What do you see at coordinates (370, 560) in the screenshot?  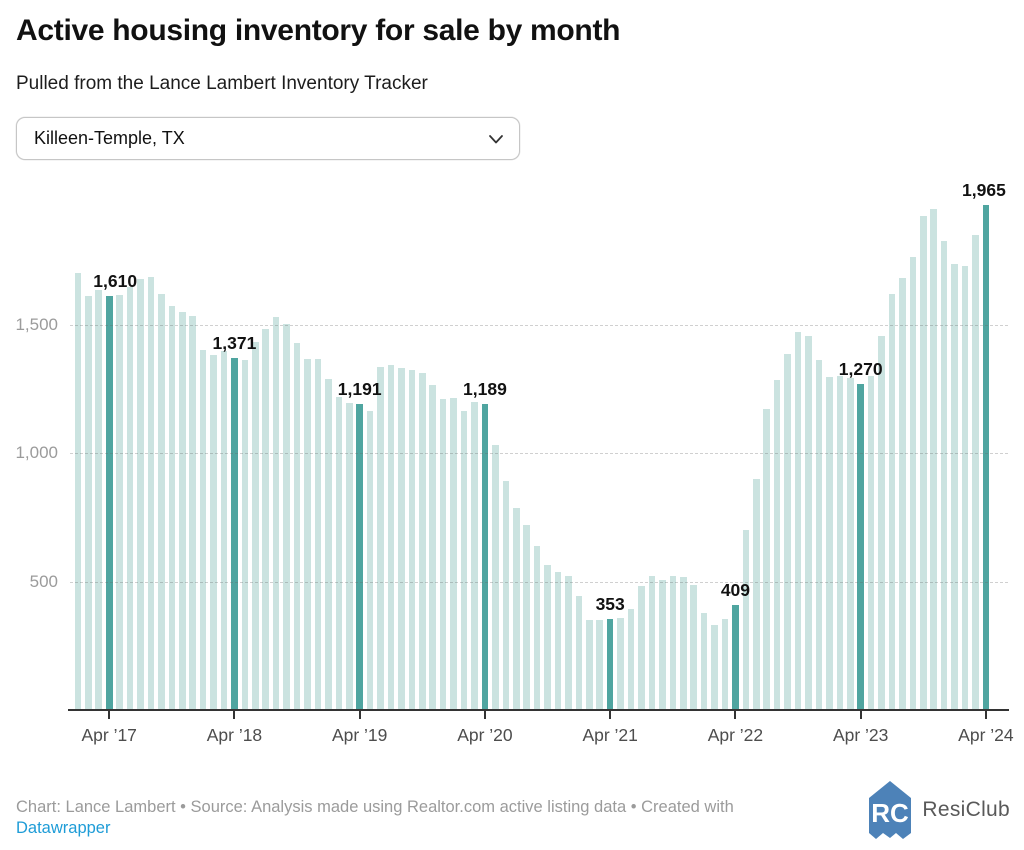 I see `bar-may-2019` at bounding box center [370, 560].